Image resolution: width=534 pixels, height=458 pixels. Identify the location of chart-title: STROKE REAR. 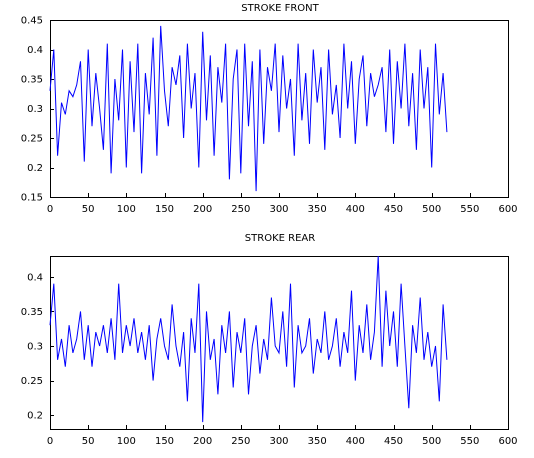
(280, 238).